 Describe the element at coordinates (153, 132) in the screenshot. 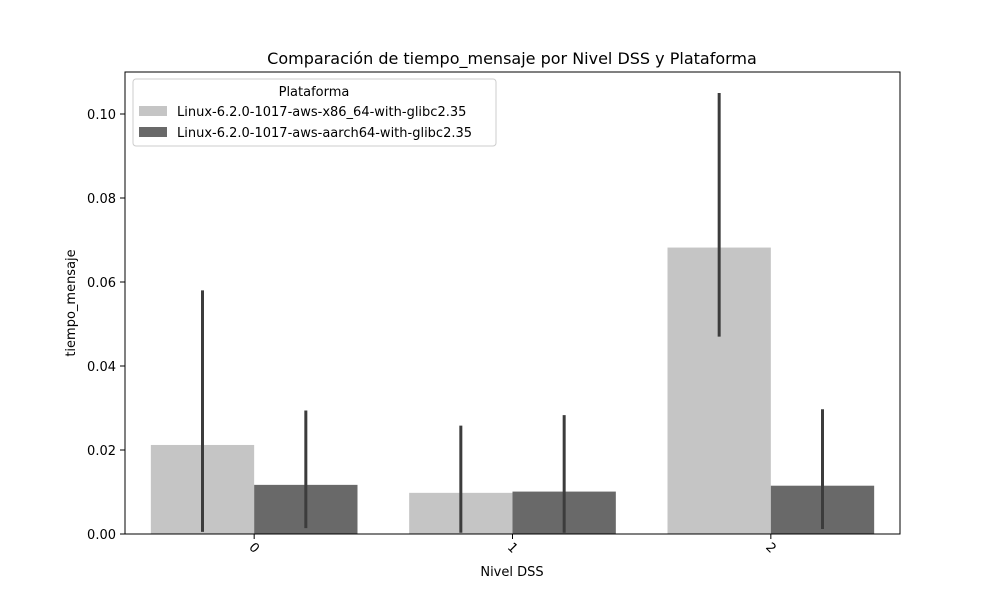

I see `legend-swatch-aarch64` at that location.